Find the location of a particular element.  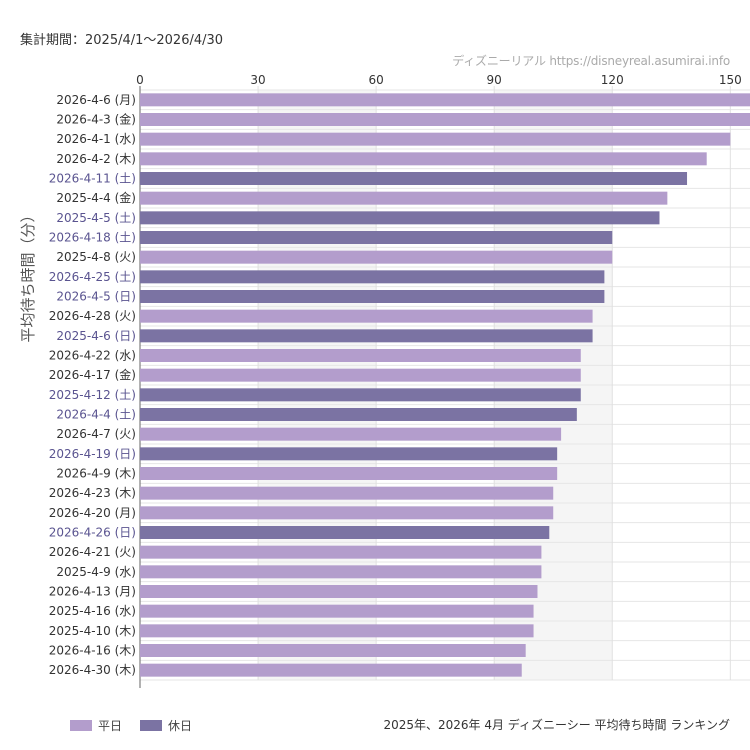

legend-item-weekday: 平日 is located at coordinates (96, 725).